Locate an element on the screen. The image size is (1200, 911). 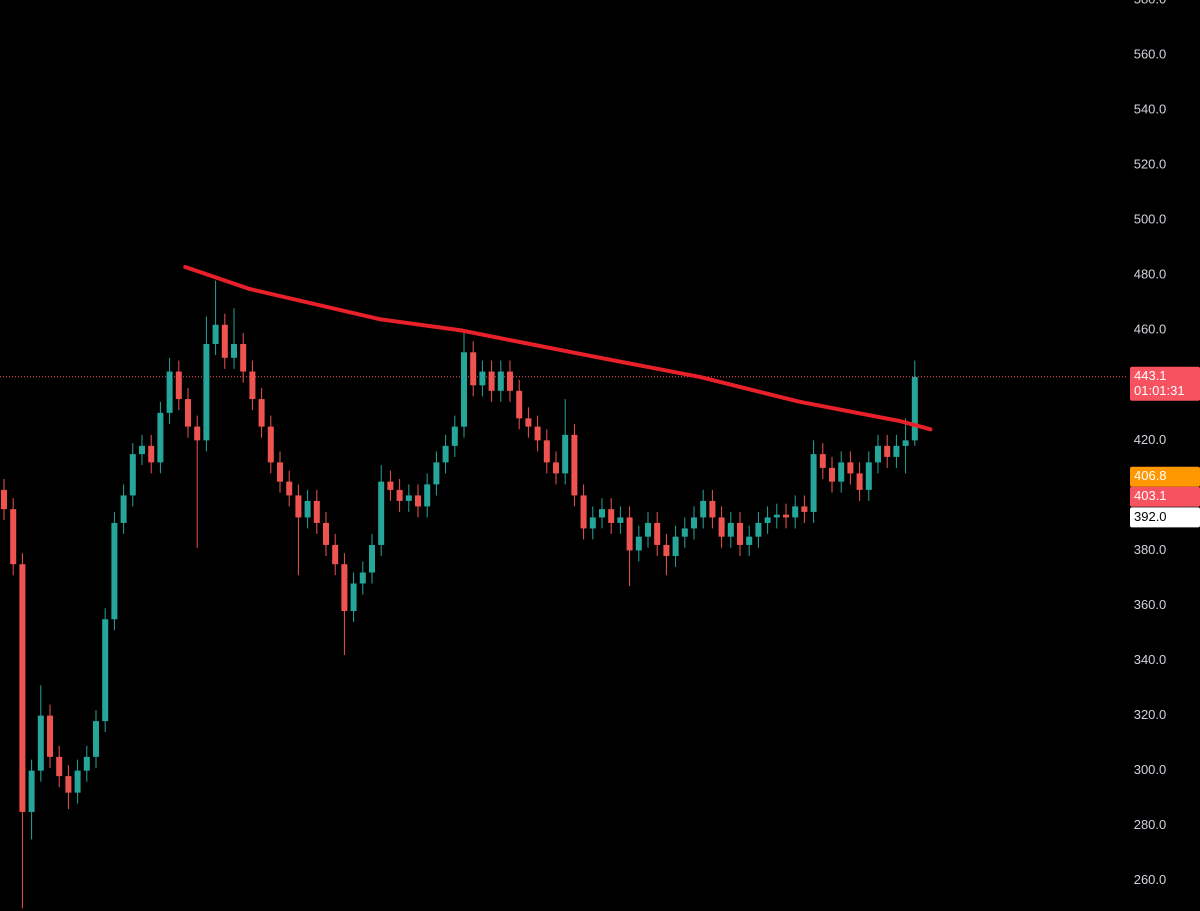
price-label: 403.1 is located at coordinates (1150, 495).